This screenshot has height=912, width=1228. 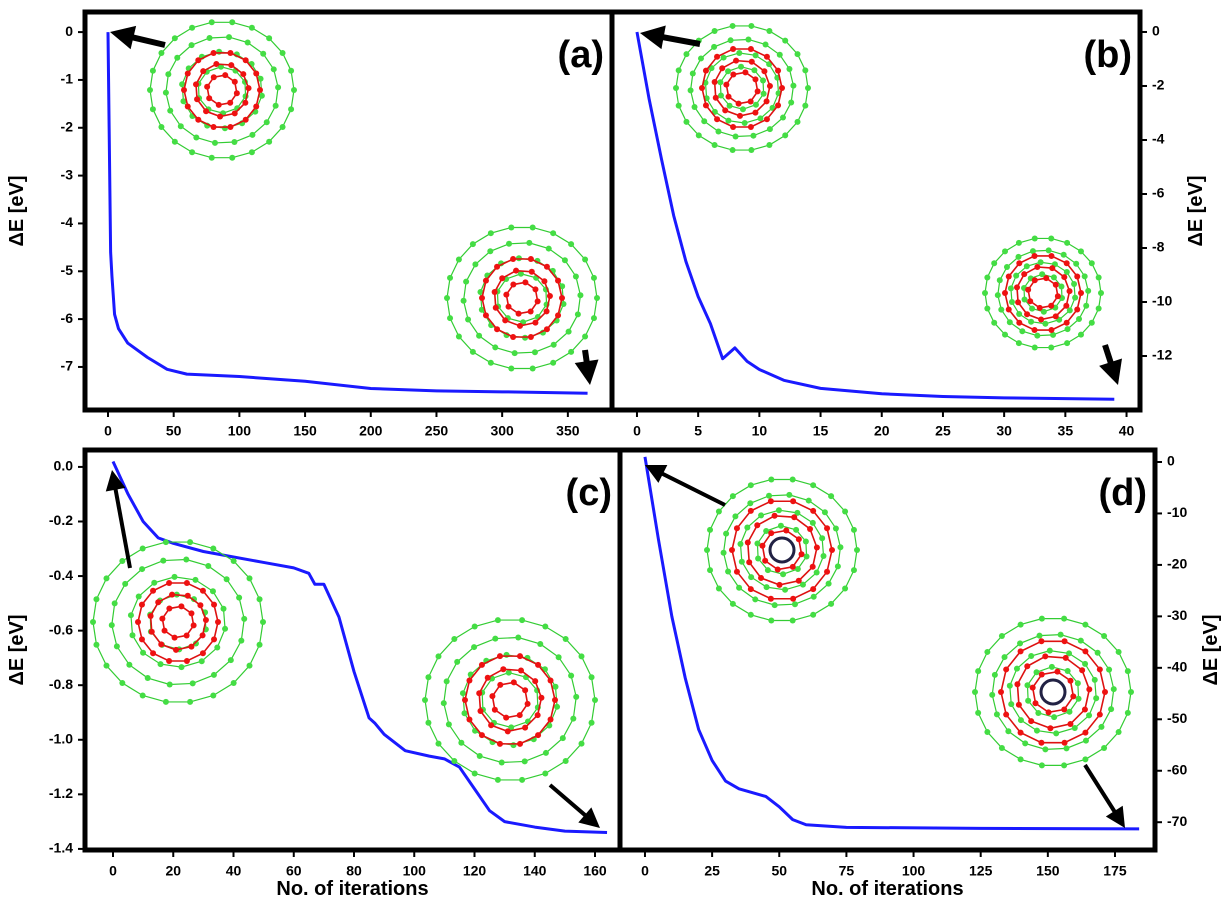 What do you see at coordinates (146, 40) in the screenshot?
I see `arrow-shaft` at bounding box center [146, 40].